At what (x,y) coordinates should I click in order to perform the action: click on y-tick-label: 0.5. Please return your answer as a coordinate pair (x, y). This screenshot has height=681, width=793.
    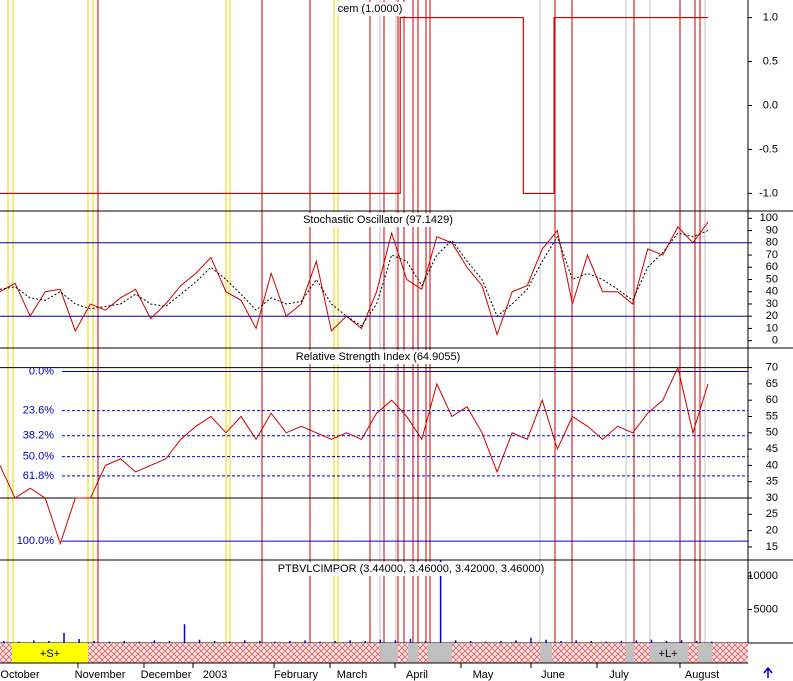
    Looking at the image, I should click on (770, 61).